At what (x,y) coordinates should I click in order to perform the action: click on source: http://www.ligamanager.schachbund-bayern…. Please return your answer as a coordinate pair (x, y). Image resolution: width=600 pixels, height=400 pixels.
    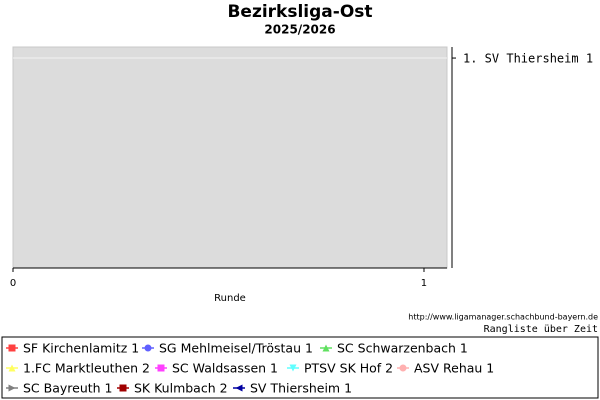
    Looking at the image, I should click on (503, 317).